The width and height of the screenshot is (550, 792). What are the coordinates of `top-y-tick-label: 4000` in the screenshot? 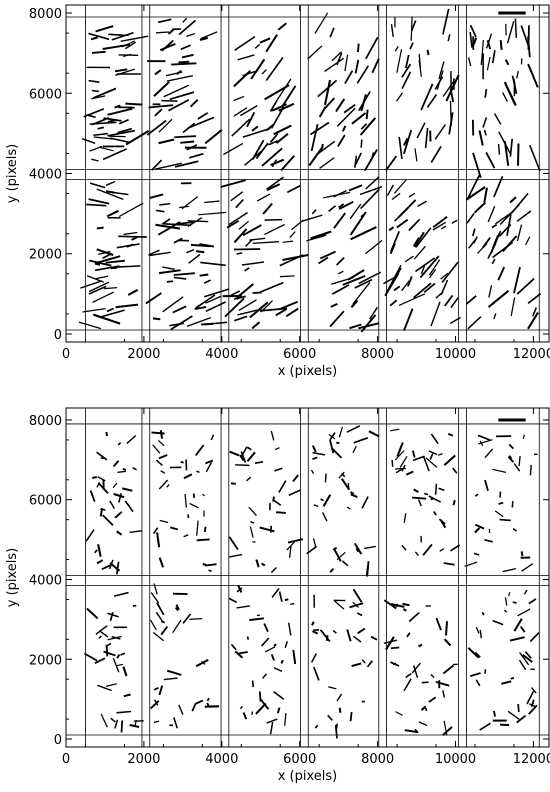 It's located at (45, 175).